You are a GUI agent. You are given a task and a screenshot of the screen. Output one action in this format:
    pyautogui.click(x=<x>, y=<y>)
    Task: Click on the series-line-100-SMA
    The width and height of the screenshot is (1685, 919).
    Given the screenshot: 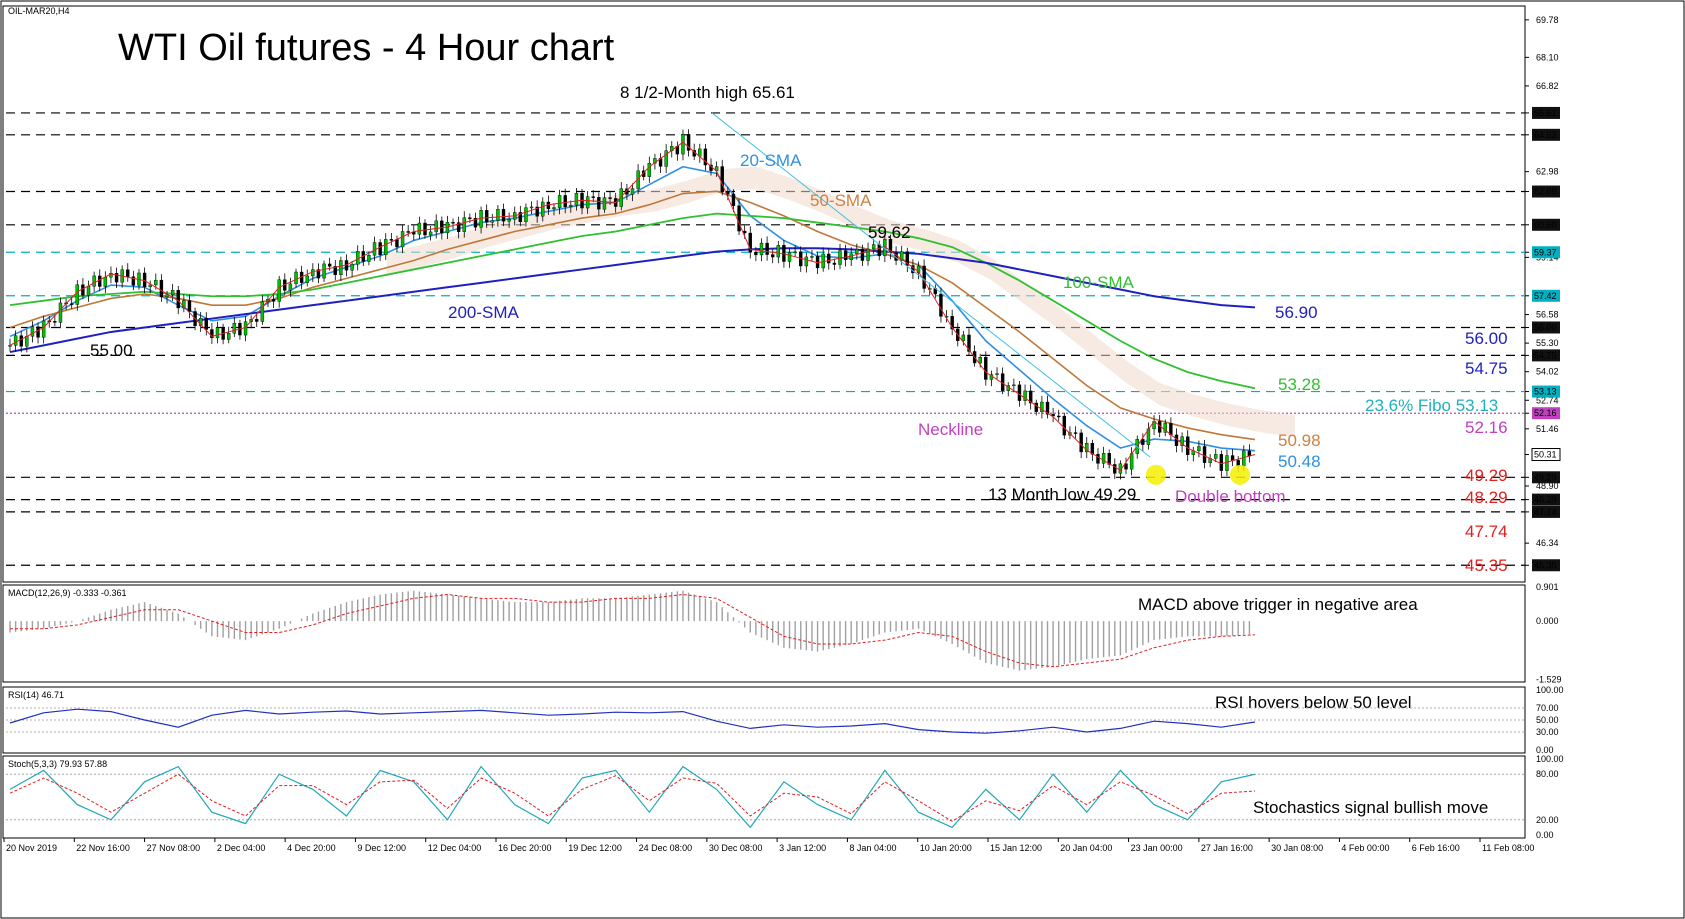 What is the action you would take?
    pyautogui.click(x=632, y=301)
    